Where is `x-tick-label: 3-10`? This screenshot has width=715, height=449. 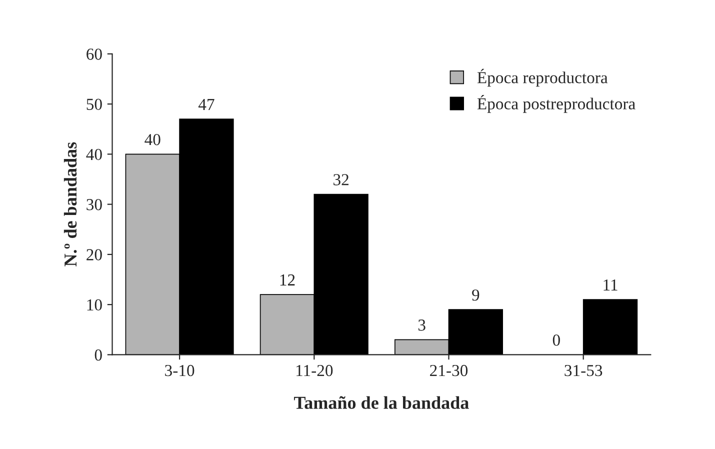 x-tick-label: 3-10 is located at coordinates (179, 370).